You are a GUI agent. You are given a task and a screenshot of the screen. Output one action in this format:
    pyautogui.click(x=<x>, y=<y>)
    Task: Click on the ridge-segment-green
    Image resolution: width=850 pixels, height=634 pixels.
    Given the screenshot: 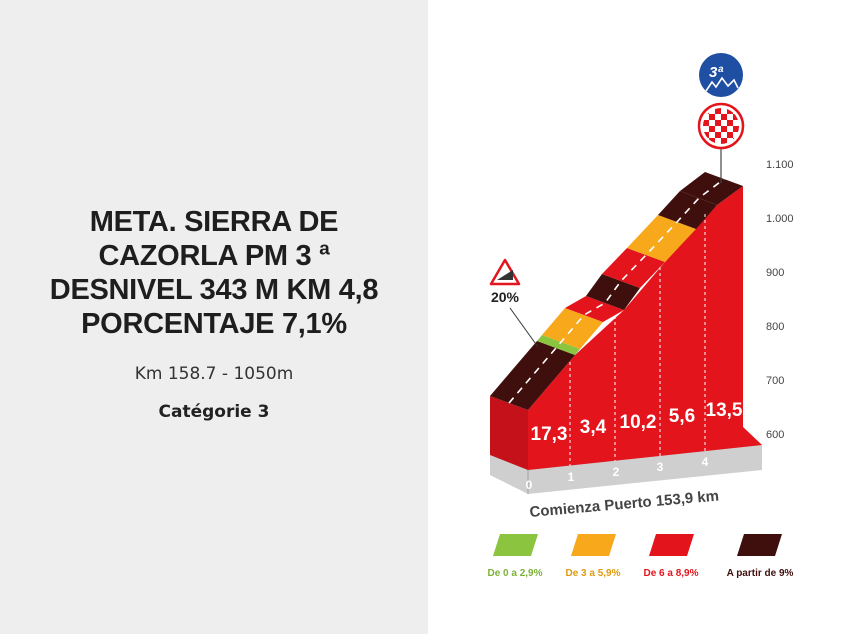 What is the action you would take?
    pyautogui.click(x=558, y=345)
    